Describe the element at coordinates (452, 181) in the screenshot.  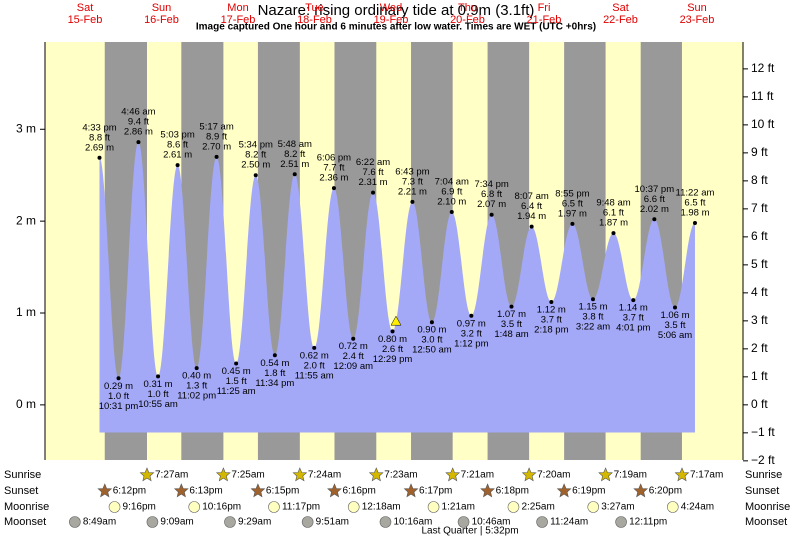
I see `tide-label: 7:04 am` at that location.